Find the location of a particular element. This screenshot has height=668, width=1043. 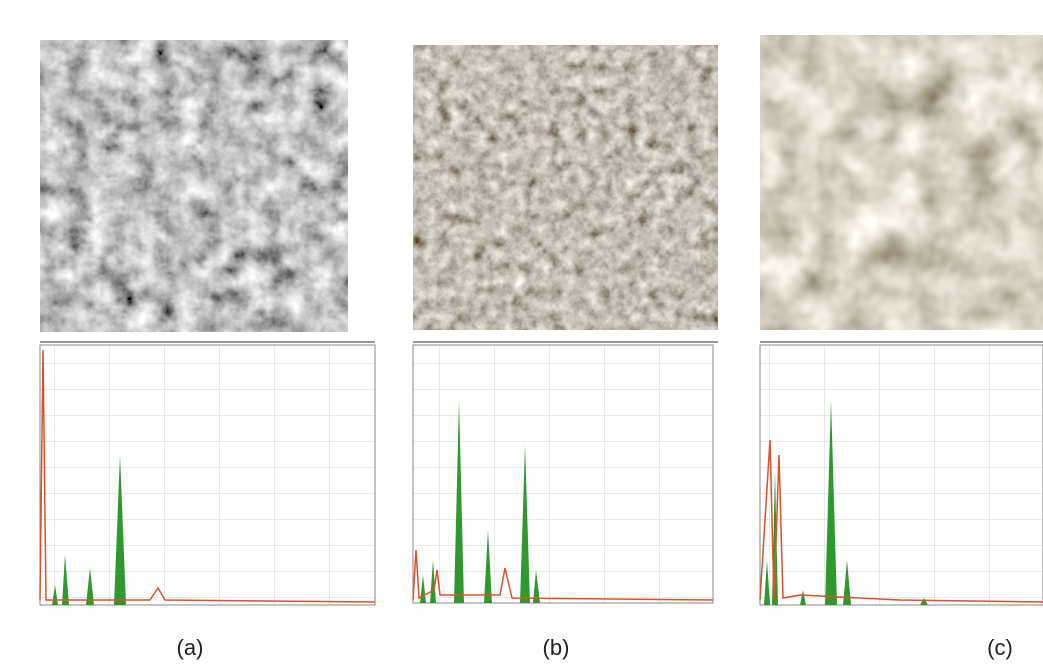

panel-label: (a) is located at coordinates (190, 647).